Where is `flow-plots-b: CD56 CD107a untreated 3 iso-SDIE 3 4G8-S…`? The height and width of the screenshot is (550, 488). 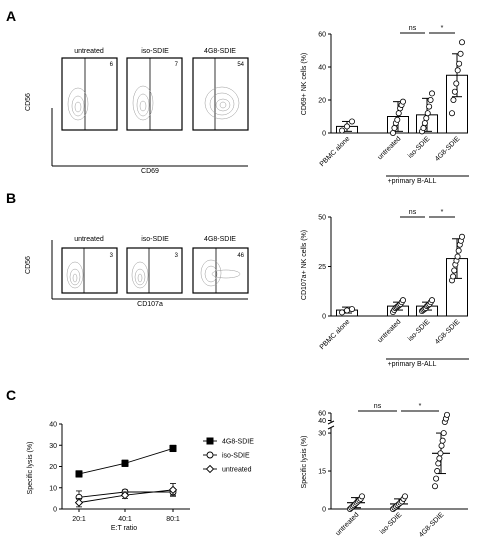
flow-plots-b: CD56 CD107a untreated 3 iso-SDIE 3 4G8-S… is located at coordinates (137, 272).